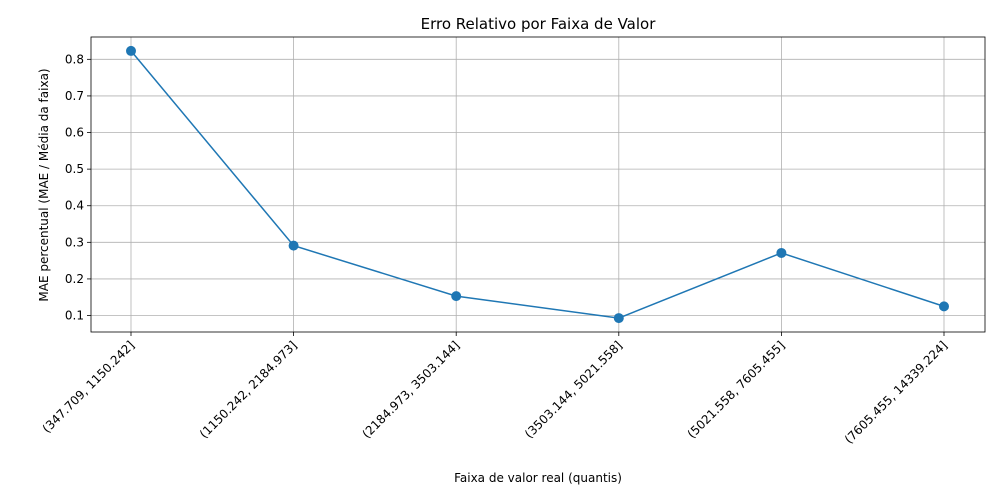 Image resolution: width=1000 pixels, height=500 pixels. Describe the element at coordinates (74, 242) in the screenshot. I see `y-tick-label: 0.3` at that location.